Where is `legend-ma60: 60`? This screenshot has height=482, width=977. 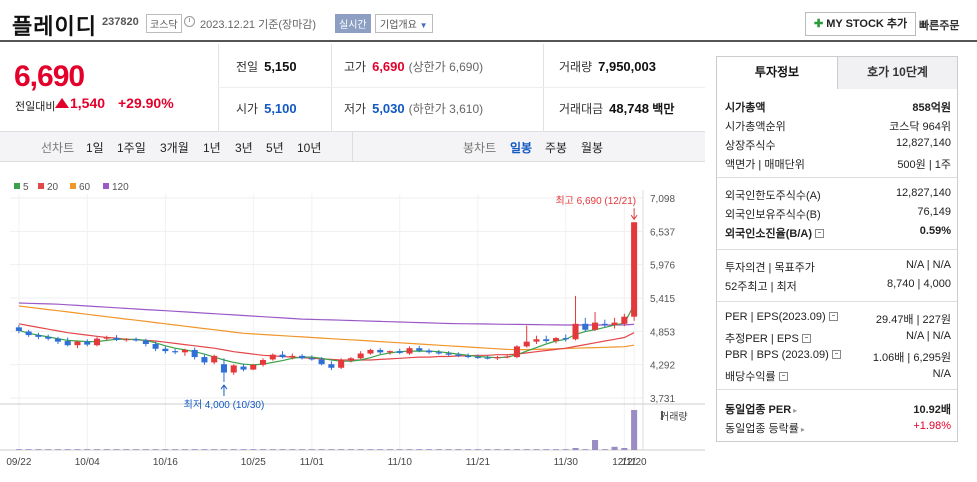 legend-ma60: 60 is located at coordinates (80, 187).